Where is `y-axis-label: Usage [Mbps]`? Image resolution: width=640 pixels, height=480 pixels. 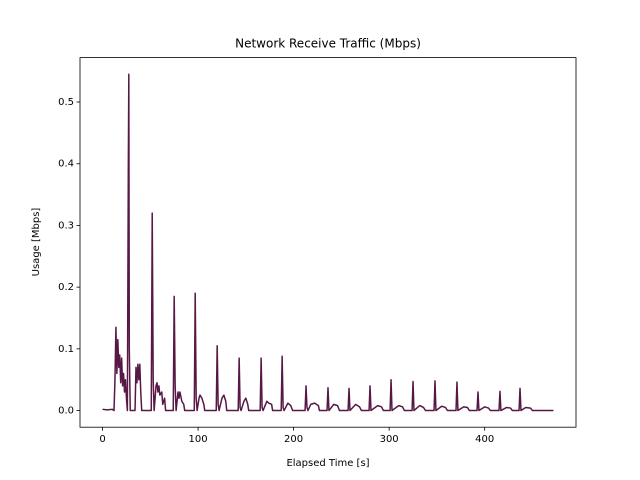 y-axis-label: Usage [Mbps] is located at coordinates (36, 242).